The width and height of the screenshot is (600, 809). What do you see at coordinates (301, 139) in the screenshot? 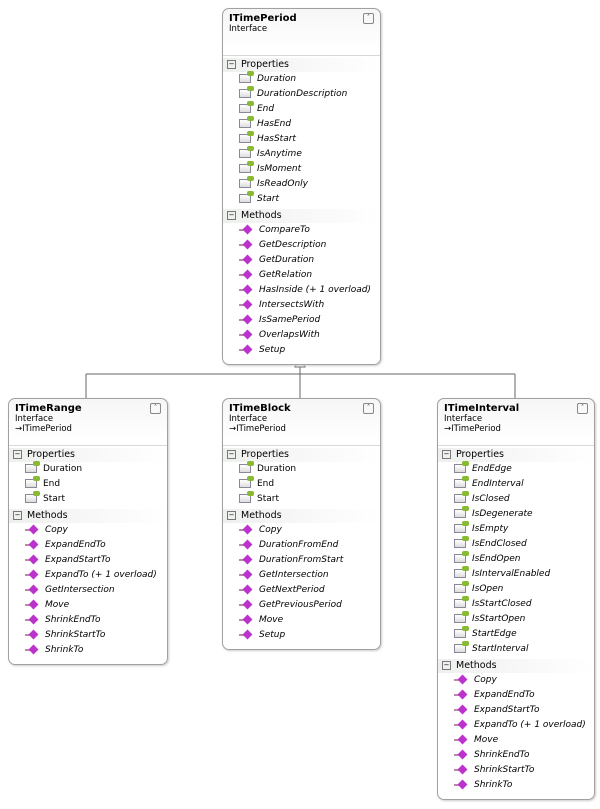
I see `property-item: HasStart` at bounding box center [301, 139].